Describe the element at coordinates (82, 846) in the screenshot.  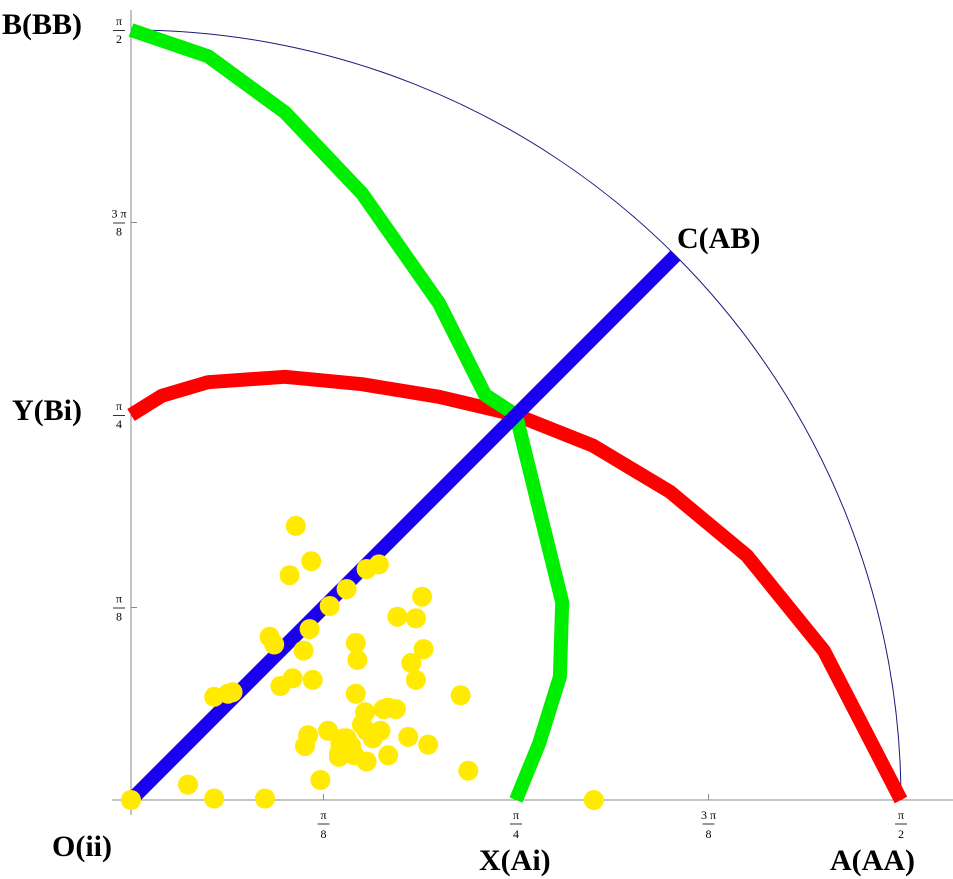
I see `label-o-ii: O(ii)` at that location.